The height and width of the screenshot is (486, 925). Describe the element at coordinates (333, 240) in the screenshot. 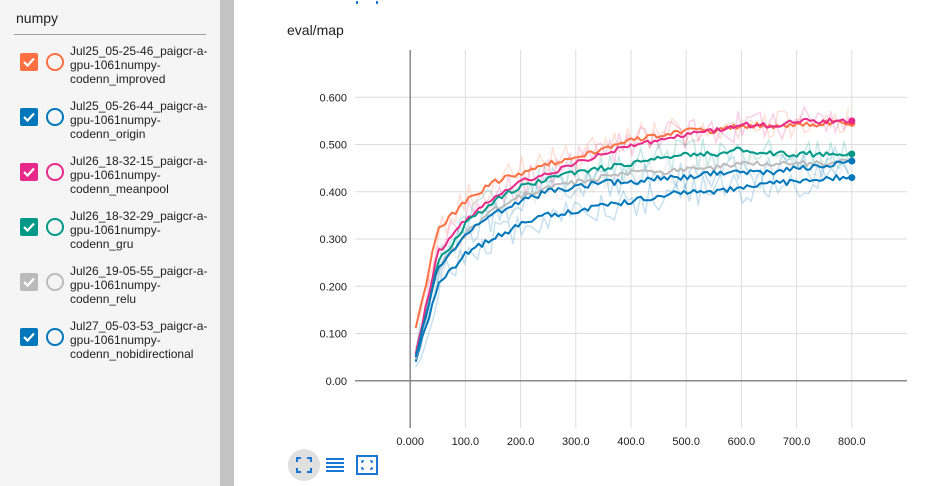

I see `y-tick-label: 0.300` at that location.